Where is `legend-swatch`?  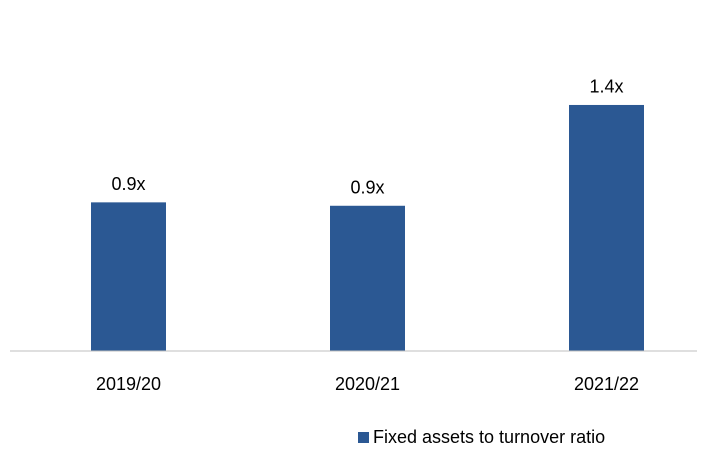
legend-swatch is located at coordinates (363, 437).